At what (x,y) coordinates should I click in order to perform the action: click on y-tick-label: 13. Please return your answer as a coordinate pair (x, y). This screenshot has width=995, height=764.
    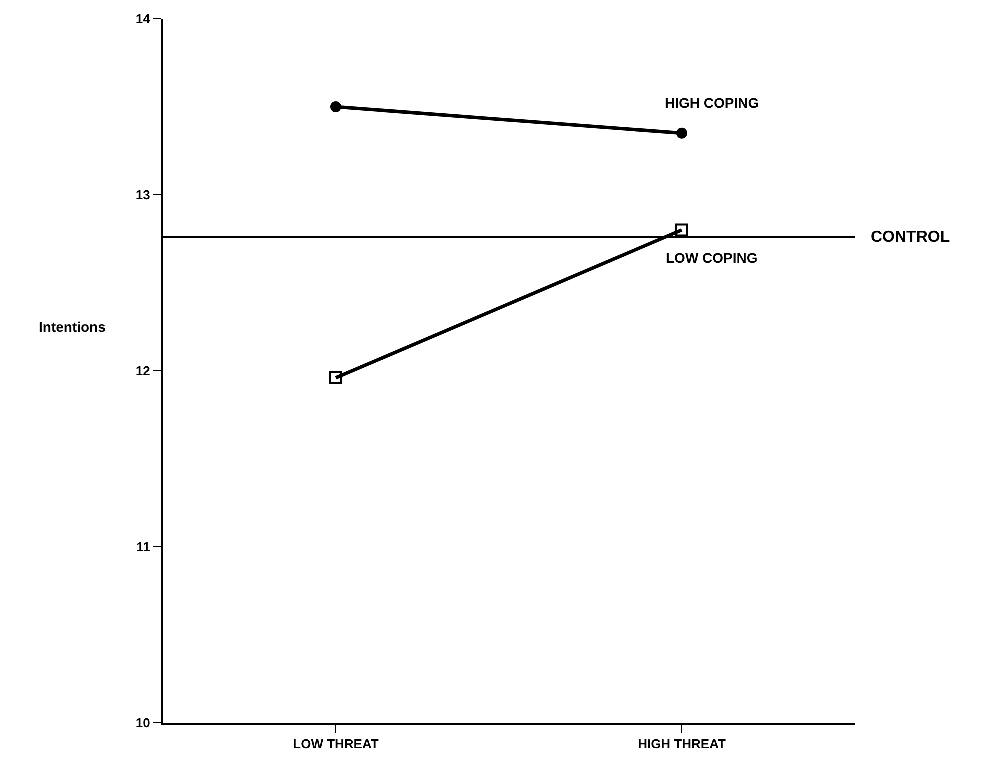
    Looking at the image, I should click on (143, 195).